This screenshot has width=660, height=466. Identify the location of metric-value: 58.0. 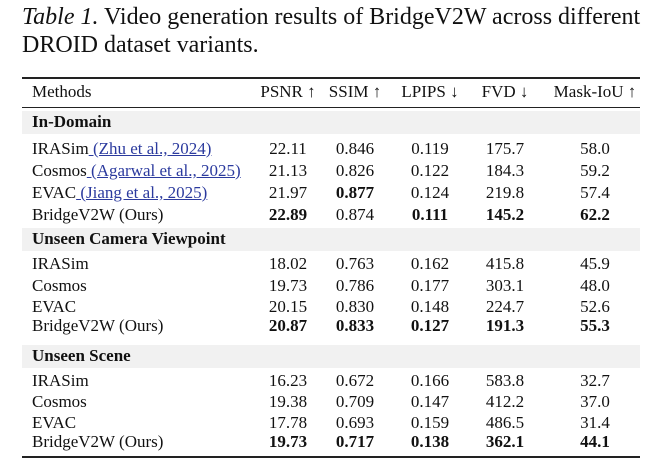
(595, 148).